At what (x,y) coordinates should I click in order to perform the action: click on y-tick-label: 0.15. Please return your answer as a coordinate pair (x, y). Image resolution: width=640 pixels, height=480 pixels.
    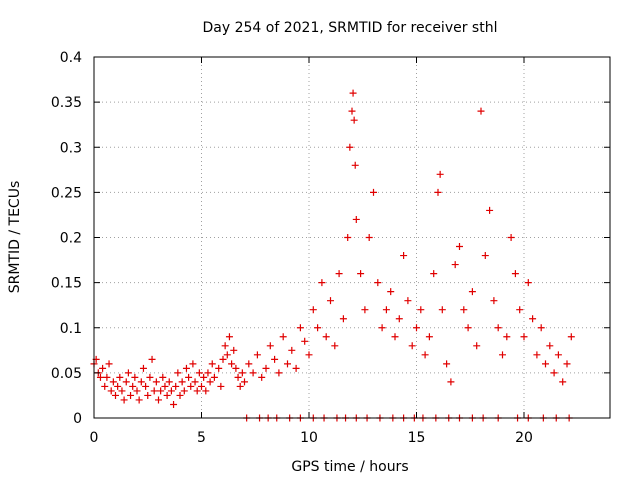
    Looking at the image, I should click on (66, 284).